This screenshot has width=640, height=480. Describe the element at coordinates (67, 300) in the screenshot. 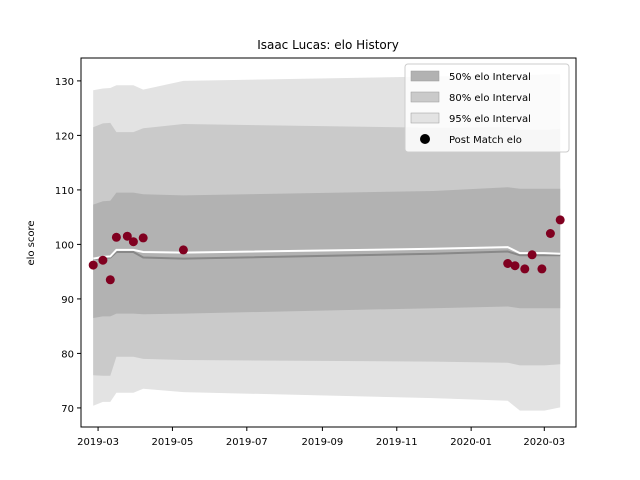

I see `y-tick-label: 90` at that location.